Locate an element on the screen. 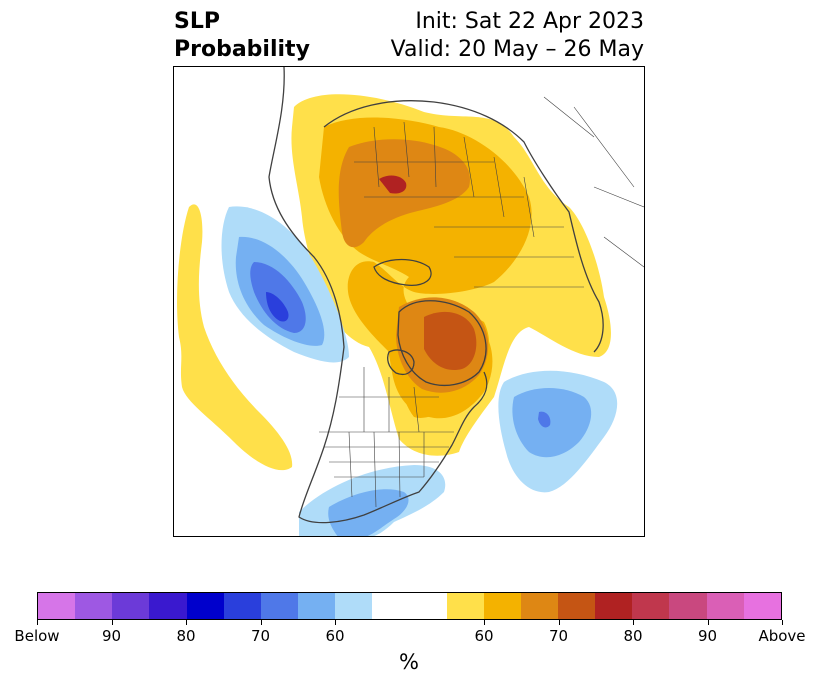  canada-province-lines is located at coordinates (389, 400).